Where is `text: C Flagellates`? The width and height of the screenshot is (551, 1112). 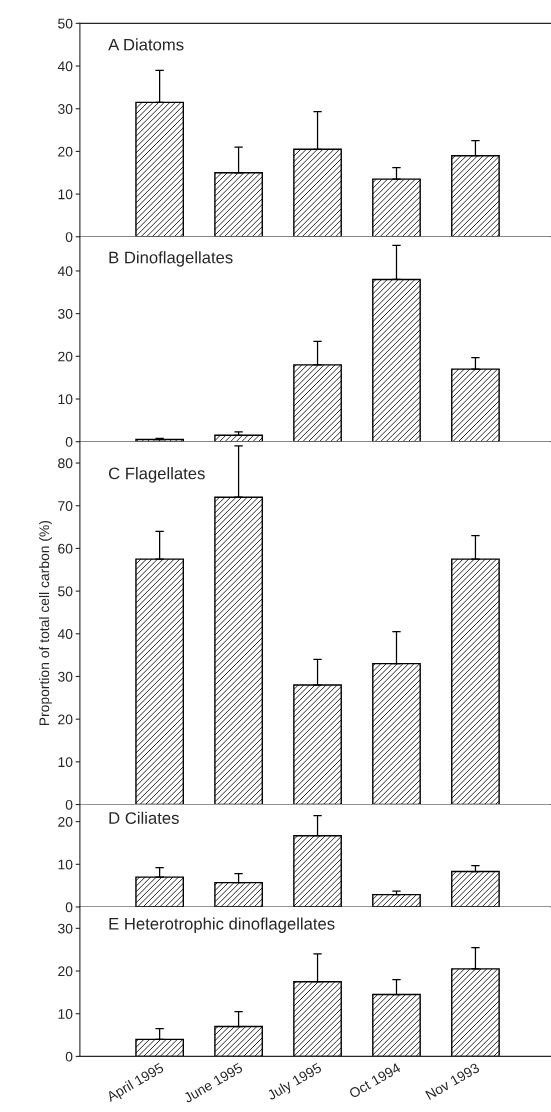
text: C Flagellates is located at coordinates (156, 475).